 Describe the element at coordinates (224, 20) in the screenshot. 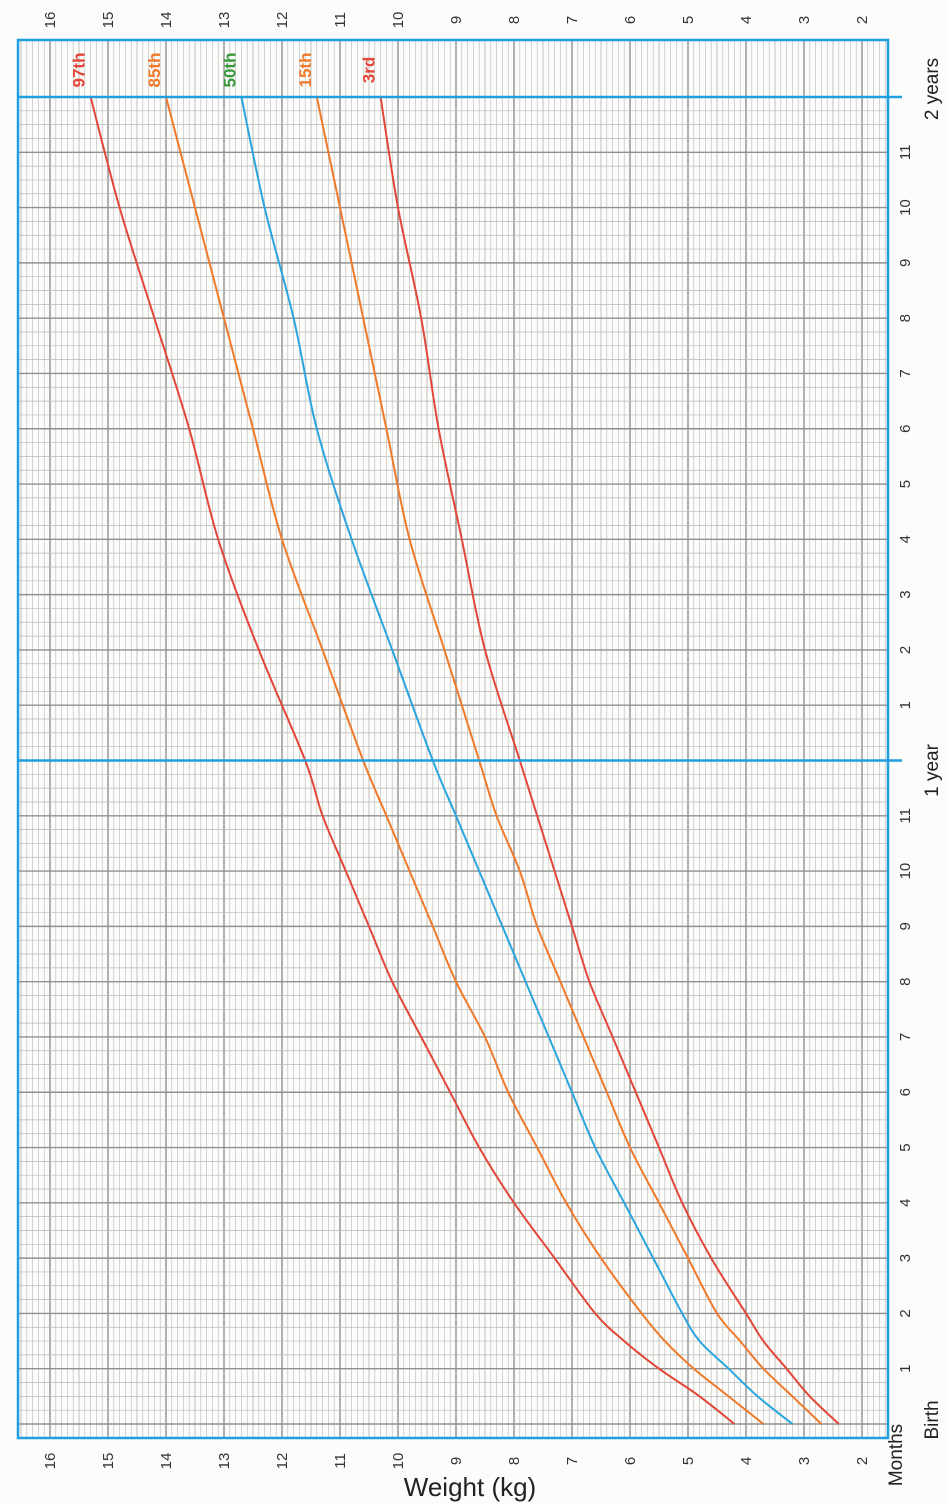

I see `y-tick-label-top: 13` at that location.